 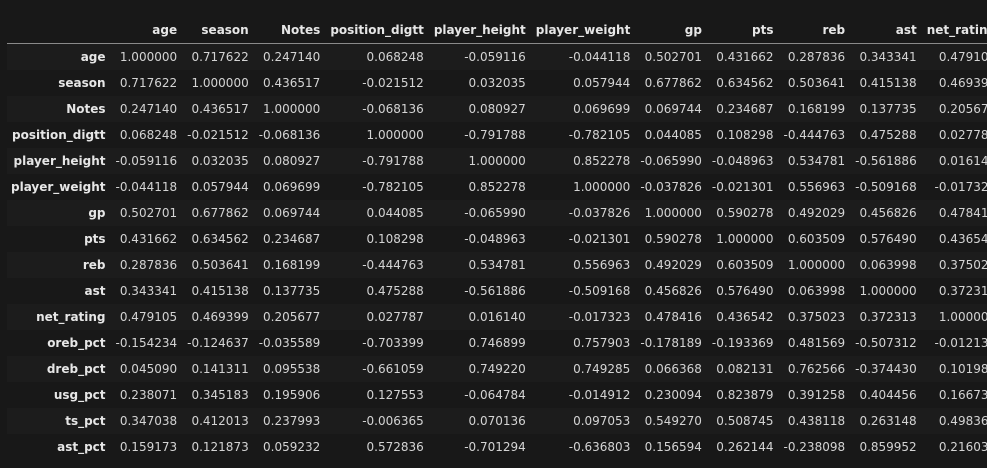 What do you see at coordinates (814, 135) in the screenshot?
I see `table-cell: -0.444763` at bounding box center [814, 135].